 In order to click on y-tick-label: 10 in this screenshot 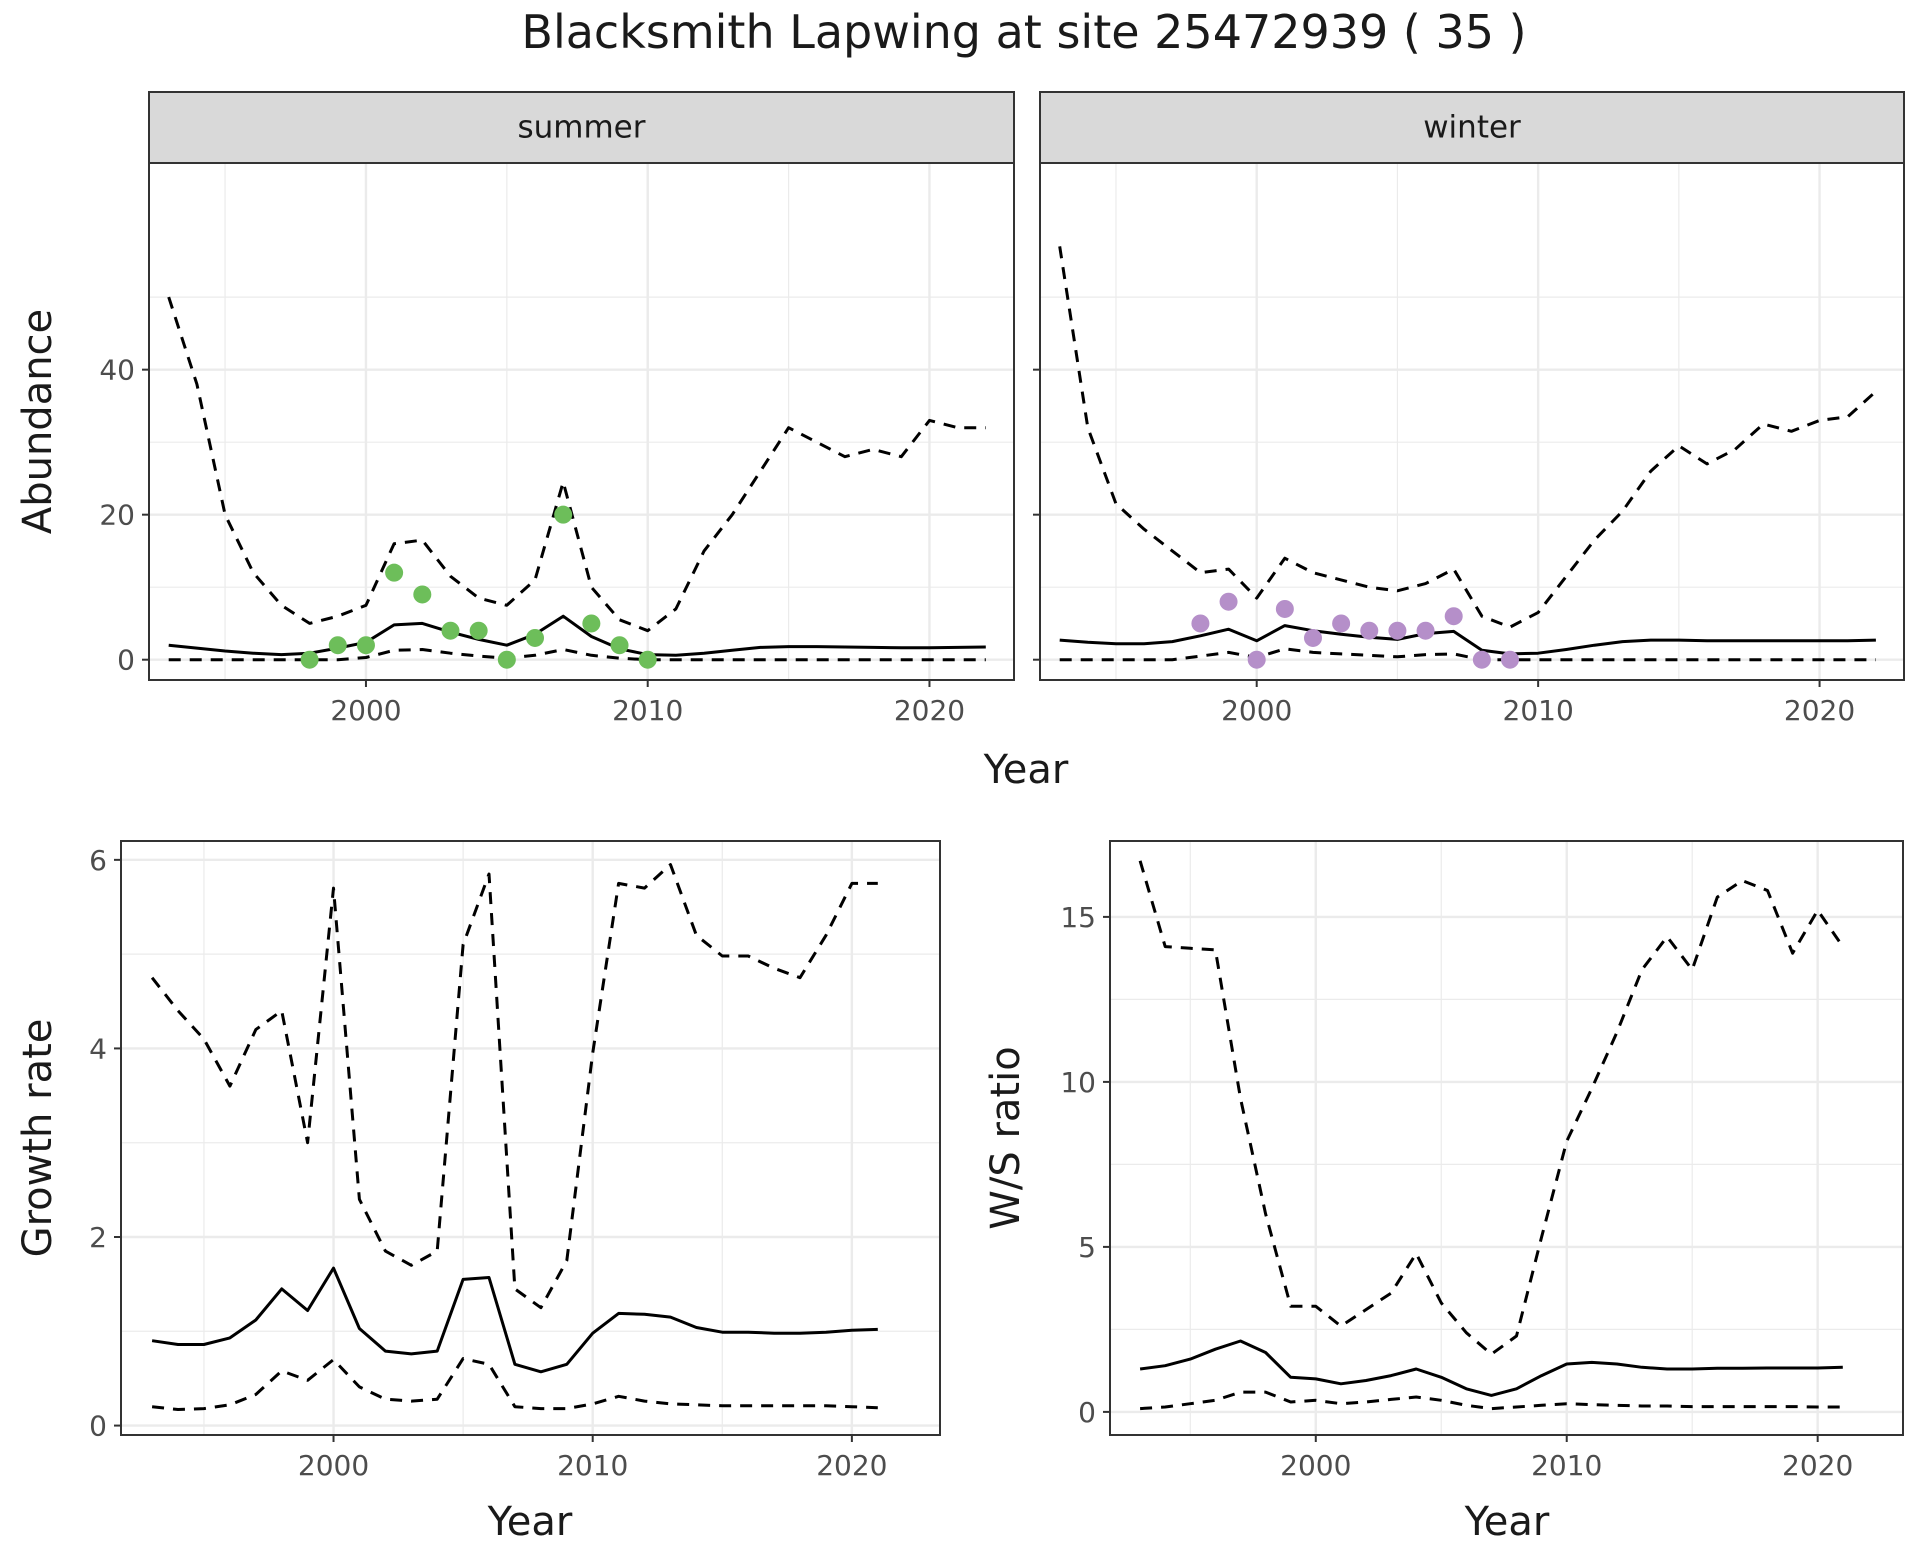, I will do `click(1078, 1082)`.